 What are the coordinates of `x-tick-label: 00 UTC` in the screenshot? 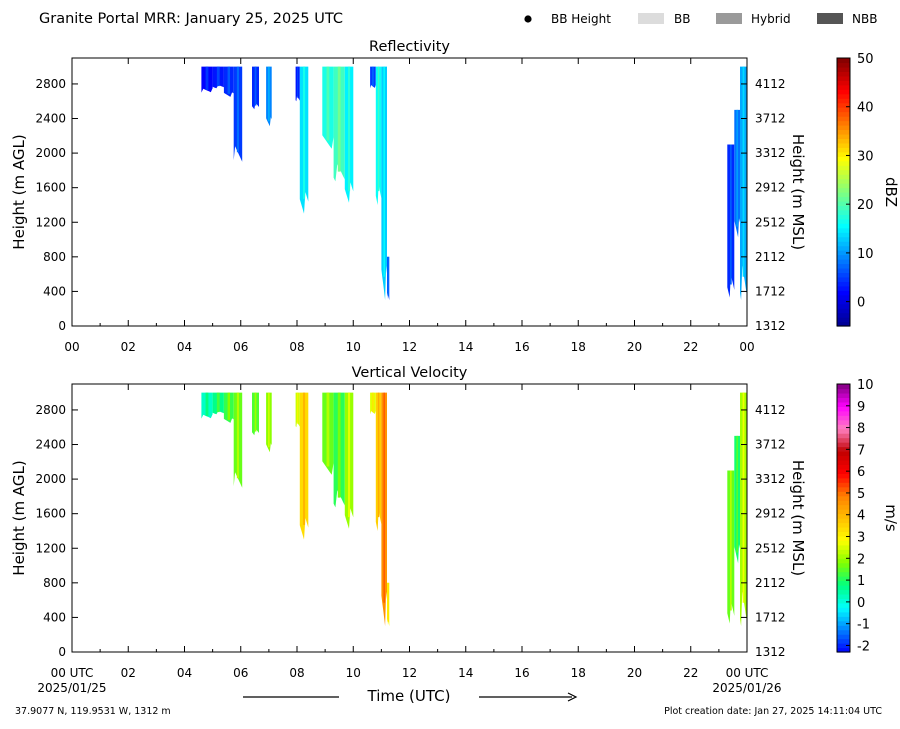 It's located at (747, 673).